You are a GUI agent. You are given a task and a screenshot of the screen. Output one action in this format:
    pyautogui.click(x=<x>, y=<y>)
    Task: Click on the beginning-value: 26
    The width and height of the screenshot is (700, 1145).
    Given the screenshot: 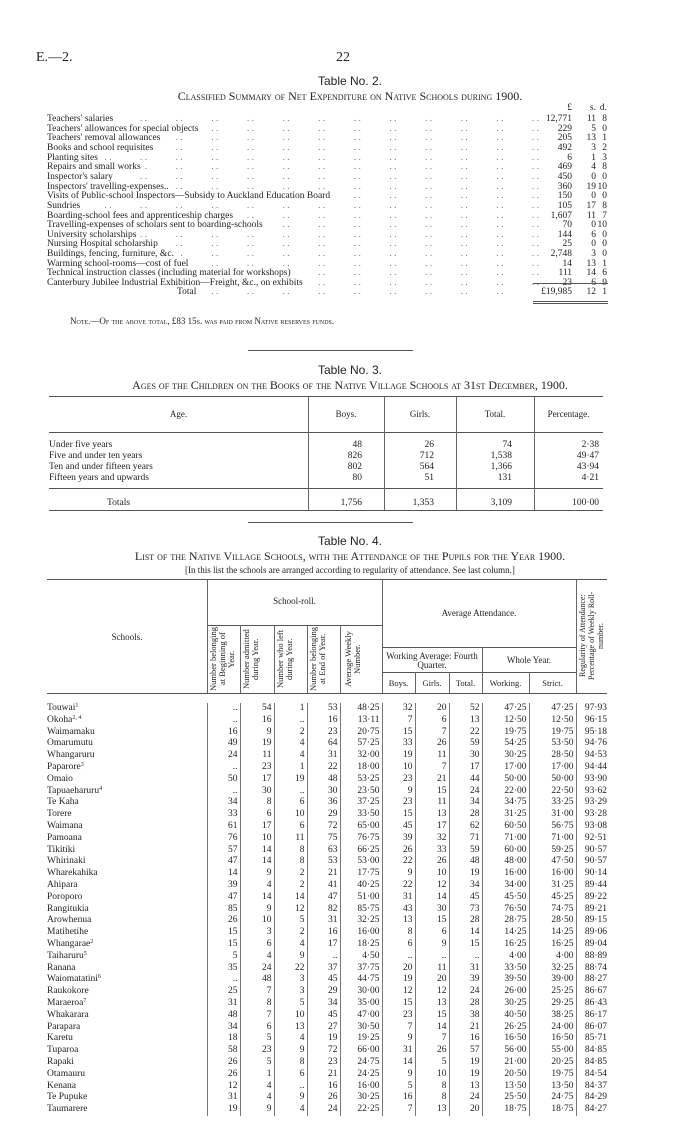 What is the action you would take?
    pyautogui.click(x=223, y=1062)
    